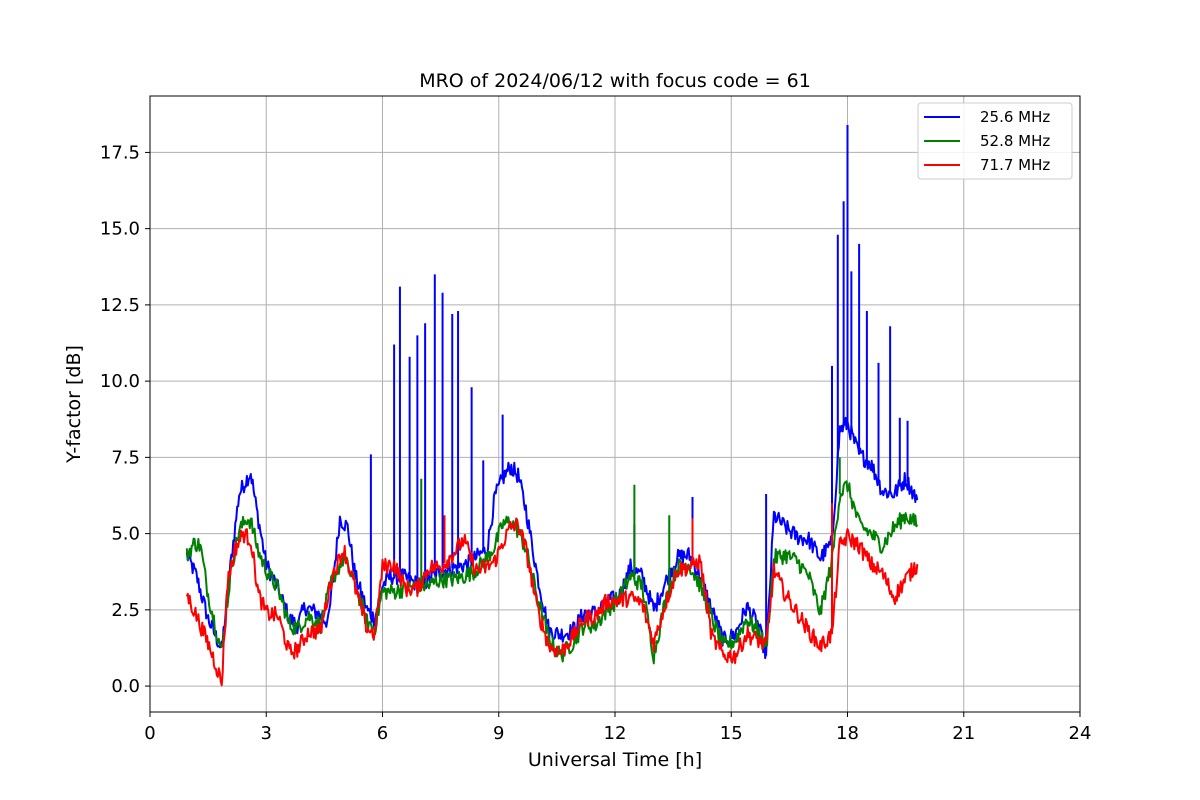 Image resolution: width=1200 pixels, height=800 pixels. Describe the element at coordinates (615, 760) in the screenshot. I see `x-axis-label: Universal Time [h]` at that location.